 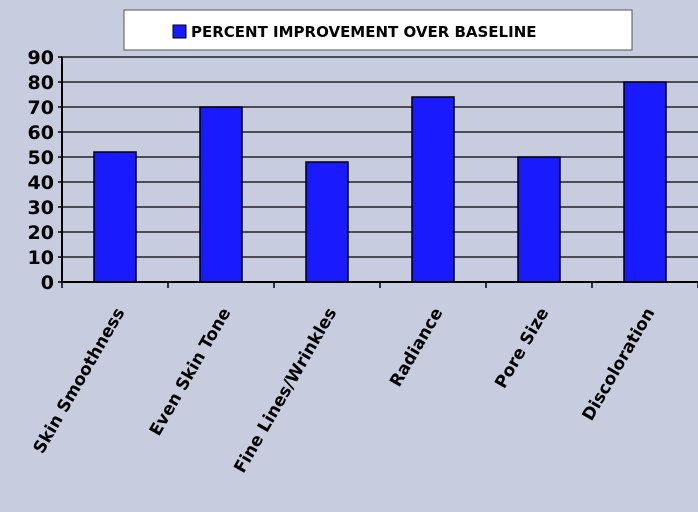 I want to click on y-tick-label: 30, so click(x=41, y=208).